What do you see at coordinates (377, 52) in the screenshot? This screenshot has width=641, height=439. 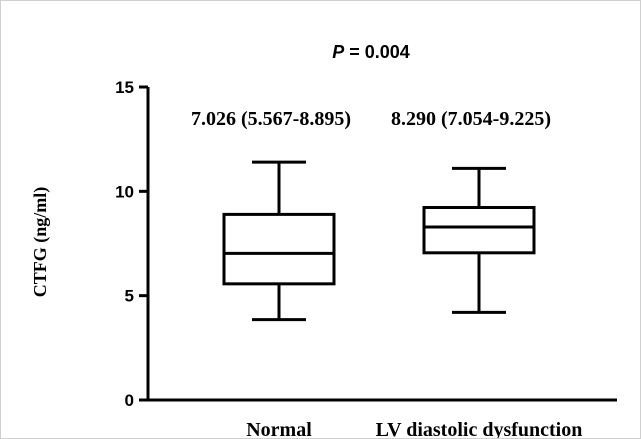 I see `title-p-value: = 0.004` at bounding box center [377, 52].